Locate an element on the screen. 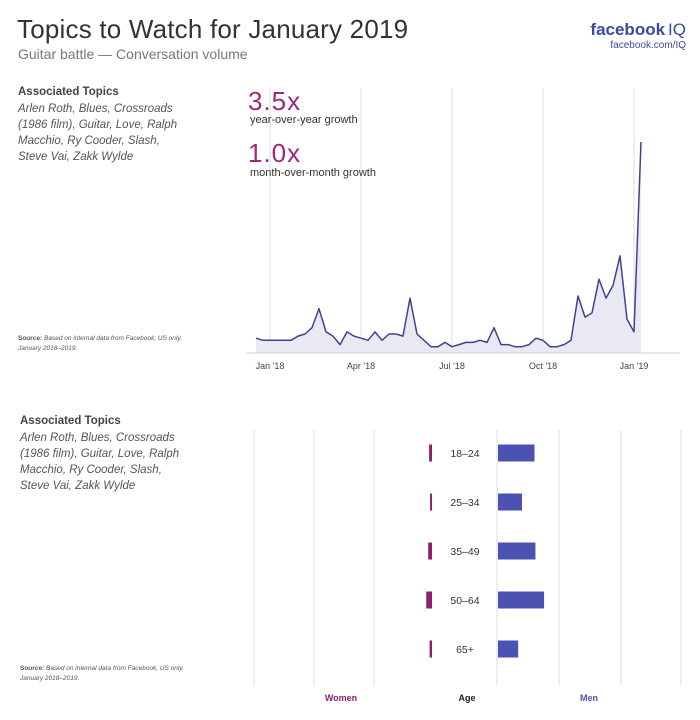 The image size is (700, 720). page-subtitle: Guitar battle — Conversation volume is located at coordinates (133, 54).